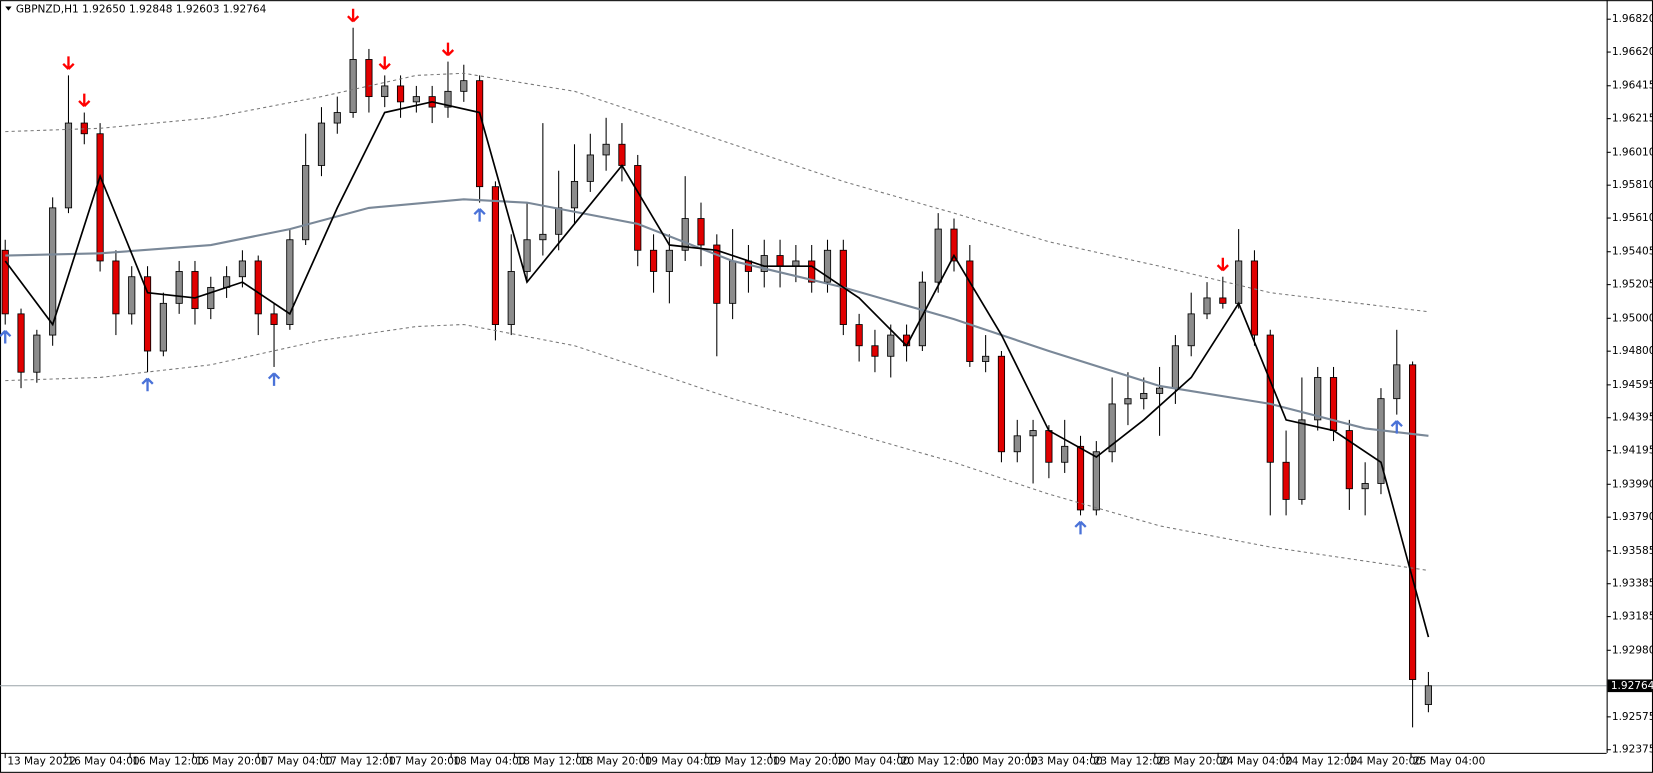  What do you see at coordinates (809, 761) in the screenshot?
I see `x-tick-label: 19 May 20:00` at bounding box center [809, 761].